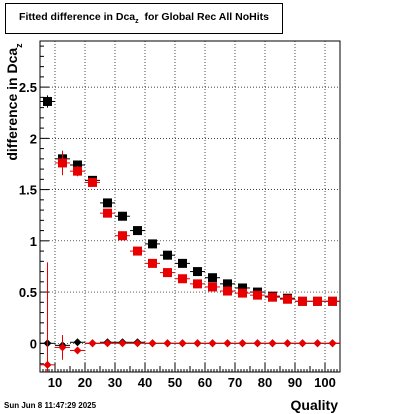  What do you see at coordinates (19, 45) in the screenshot?
I see `y-axis-label-subscript: z` at bounding box center [19, 45].